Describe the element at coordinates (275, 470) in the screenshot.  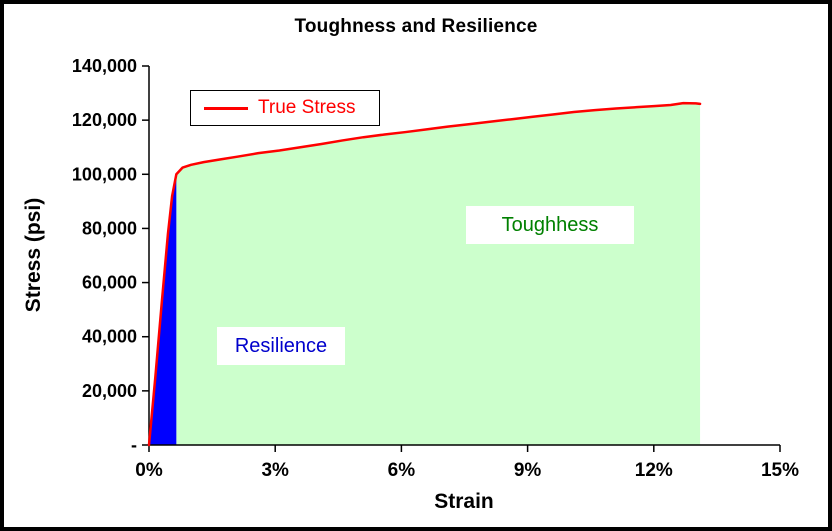
I see `x-tick-label: 3%` at that location.